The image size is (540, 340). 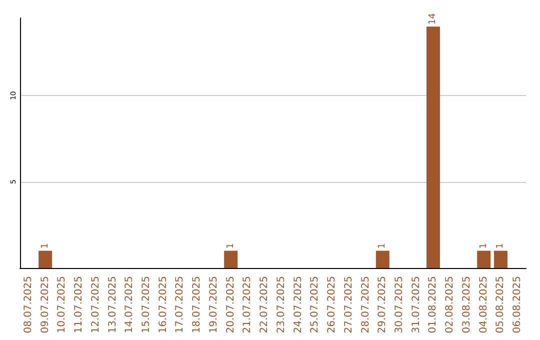 I want to click on x-tick-label: 25.07.2025, so click(x=315, y=305).